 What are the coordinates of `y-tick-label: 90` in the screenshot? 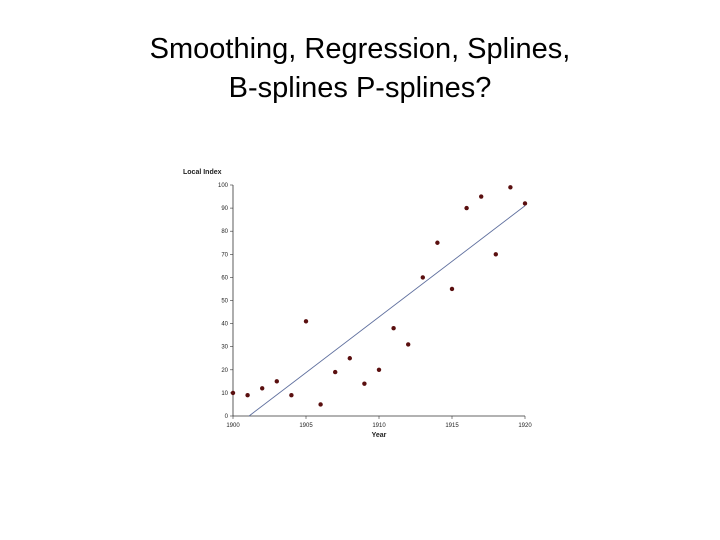 It's located at (224, 209).